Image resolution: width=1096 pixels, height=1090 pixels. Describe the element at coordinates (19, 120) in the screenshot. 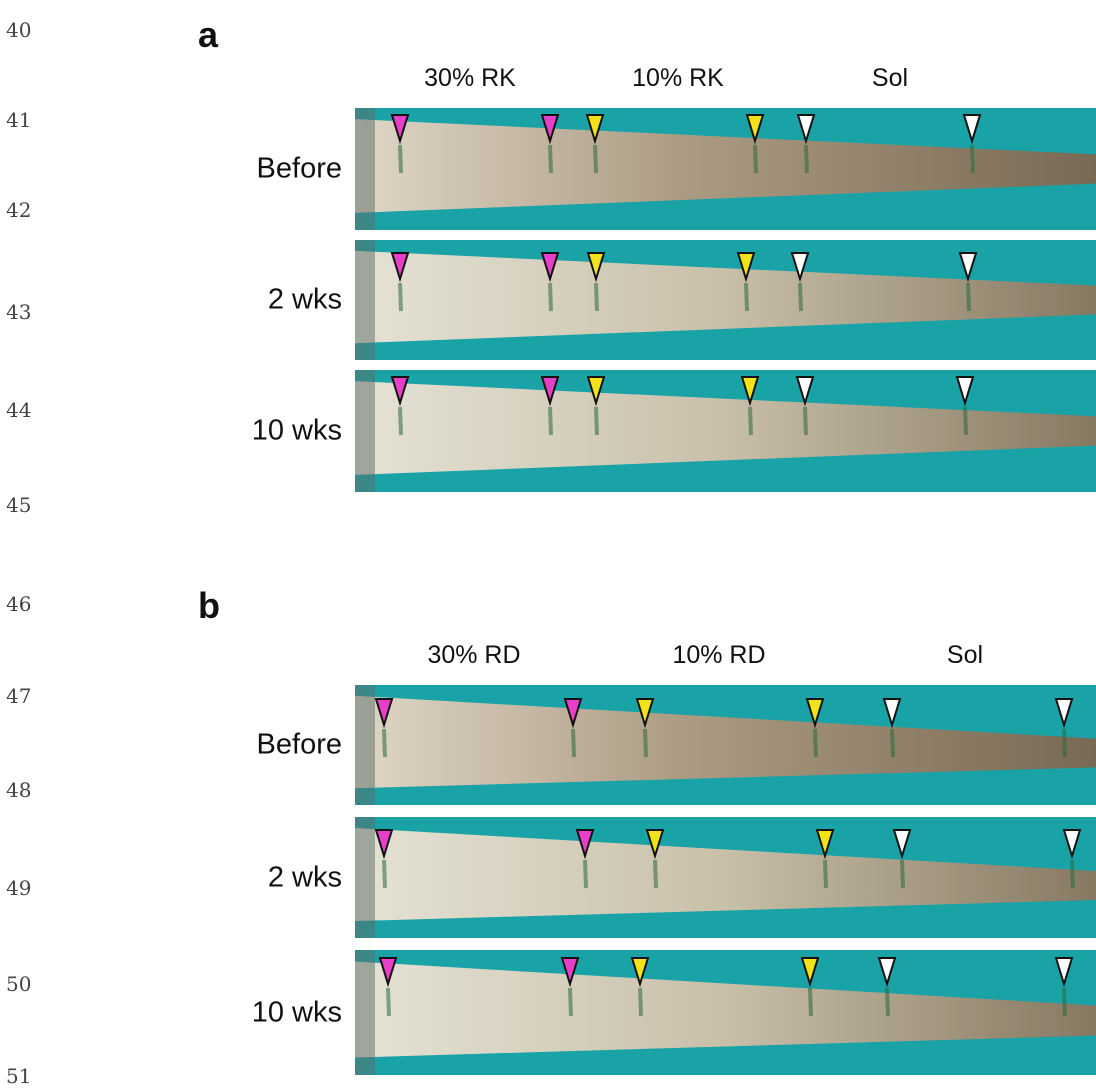

I see `line-number: 41` at that location.